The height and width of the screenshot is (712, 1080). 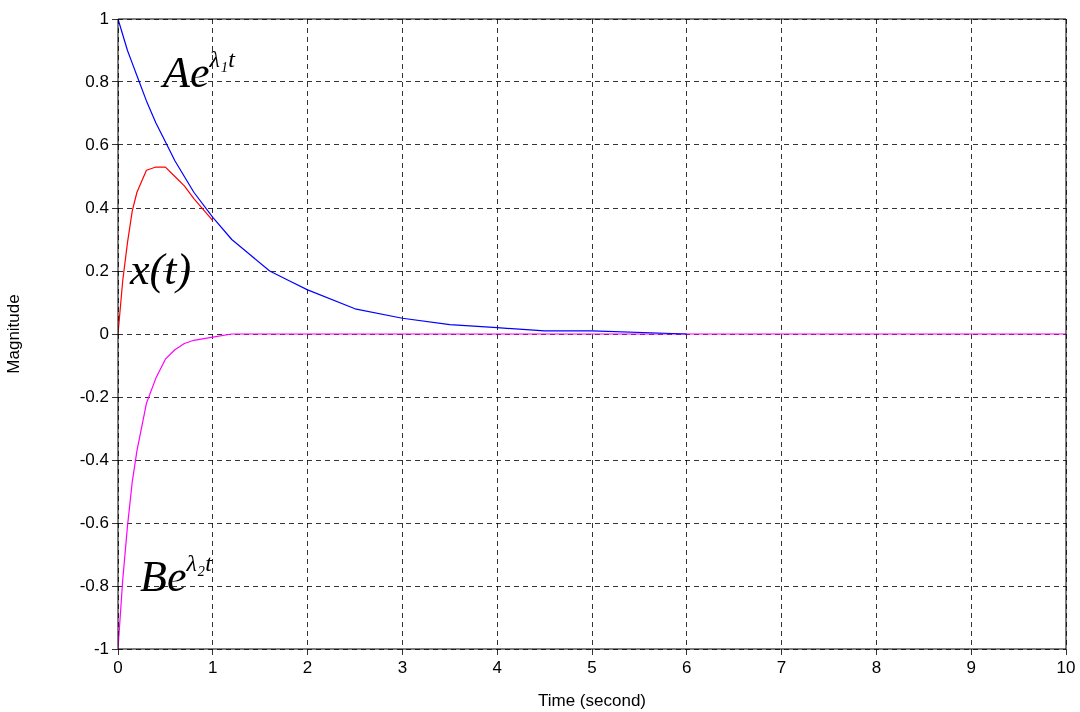 I want to click on y-tick-label: 0, so click(x=104, y=333).